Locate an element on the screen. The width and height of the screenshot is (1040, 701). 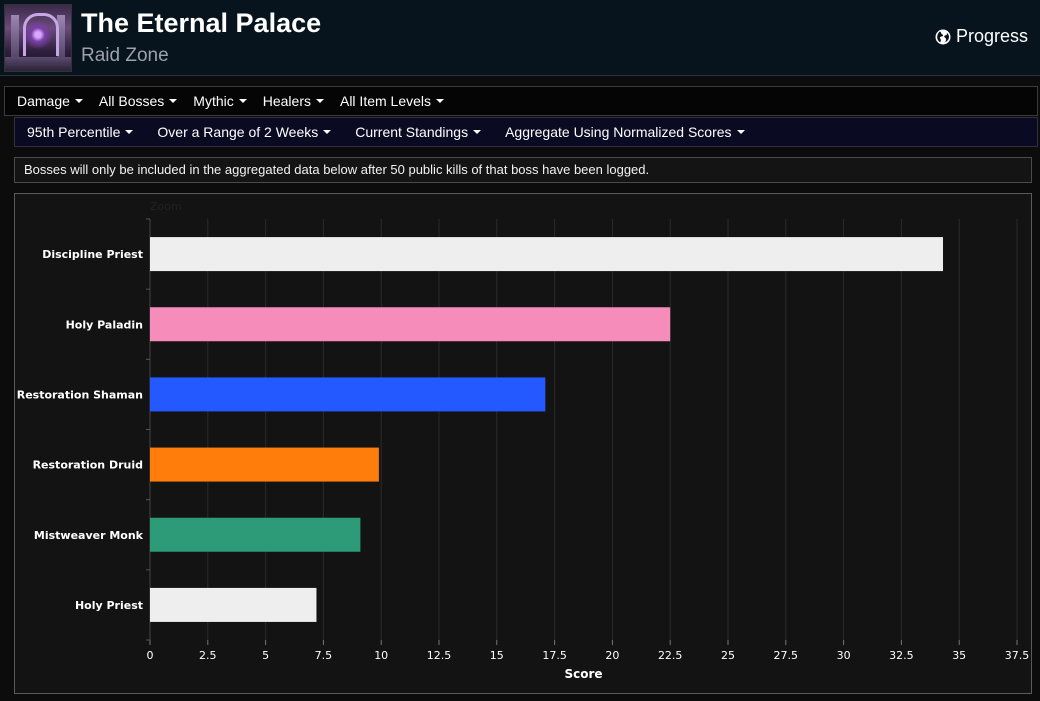
difficulty-dropdown: Mythic is located at coordinates (219, 101).